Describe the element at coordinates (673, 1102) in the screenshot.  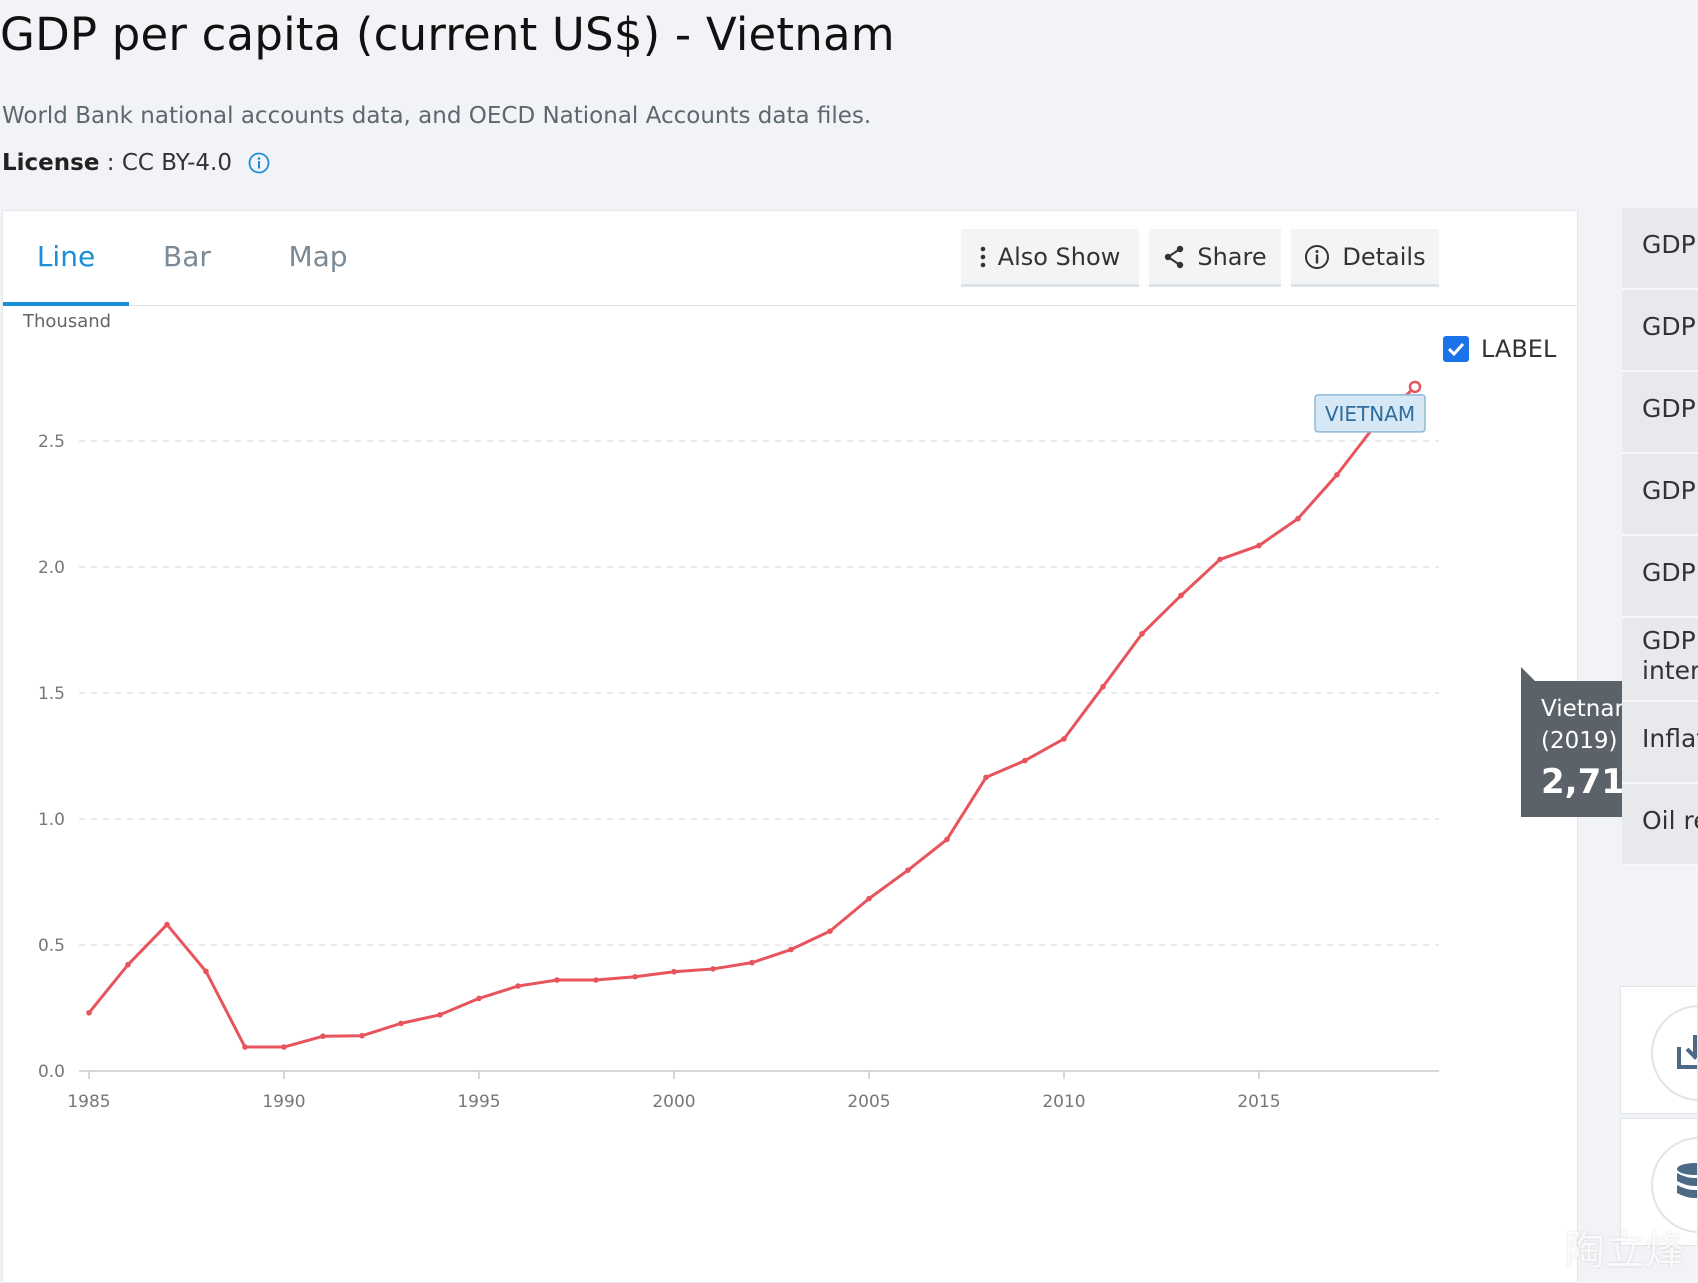
I see `x-tick-label: 2000` at that location.